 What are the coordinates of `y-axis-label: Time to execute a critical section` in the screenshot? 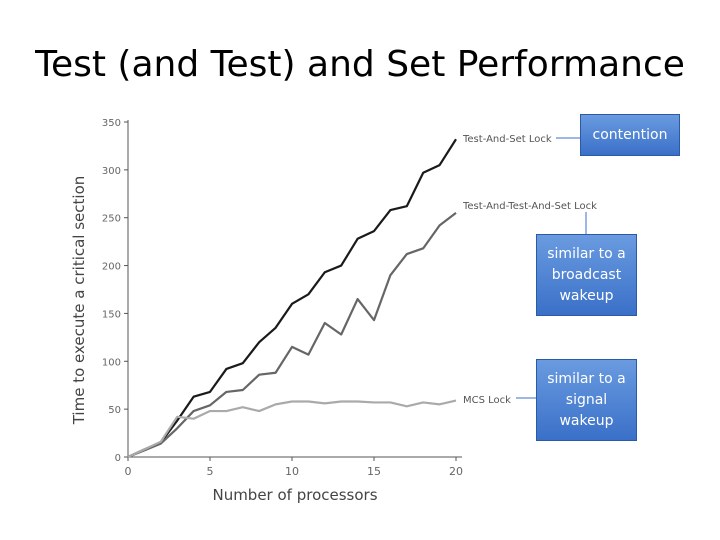 It's located at (79, 301).